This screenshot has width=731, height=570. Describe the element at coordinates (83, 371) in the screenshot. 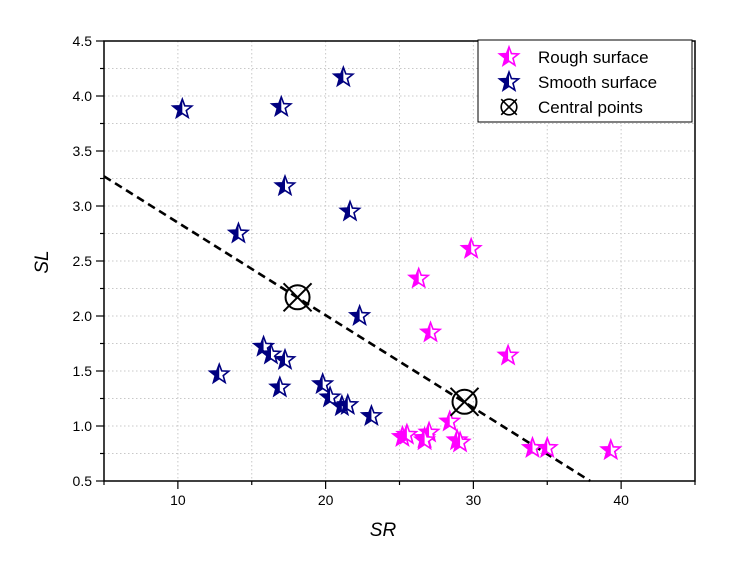

I see `y-tick-label: 1.5` at that location.